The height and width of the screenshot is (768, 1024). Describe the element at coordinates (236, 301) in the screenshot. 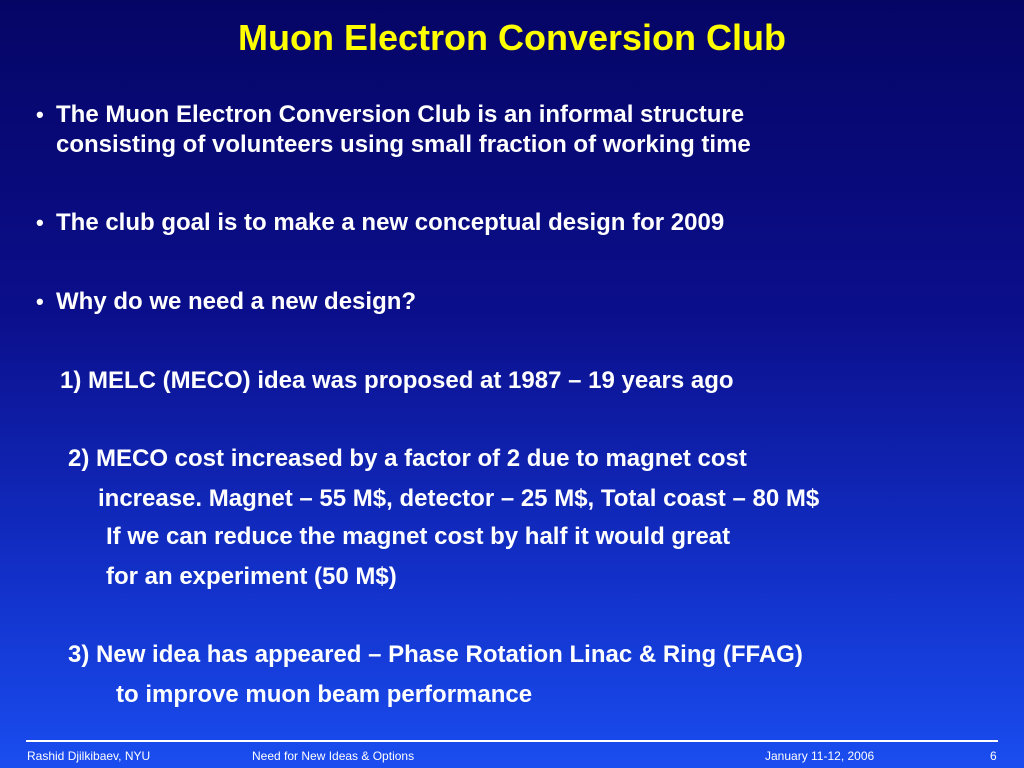

I see `bullet-3-line-1: Why do we need a new design?` at that location.